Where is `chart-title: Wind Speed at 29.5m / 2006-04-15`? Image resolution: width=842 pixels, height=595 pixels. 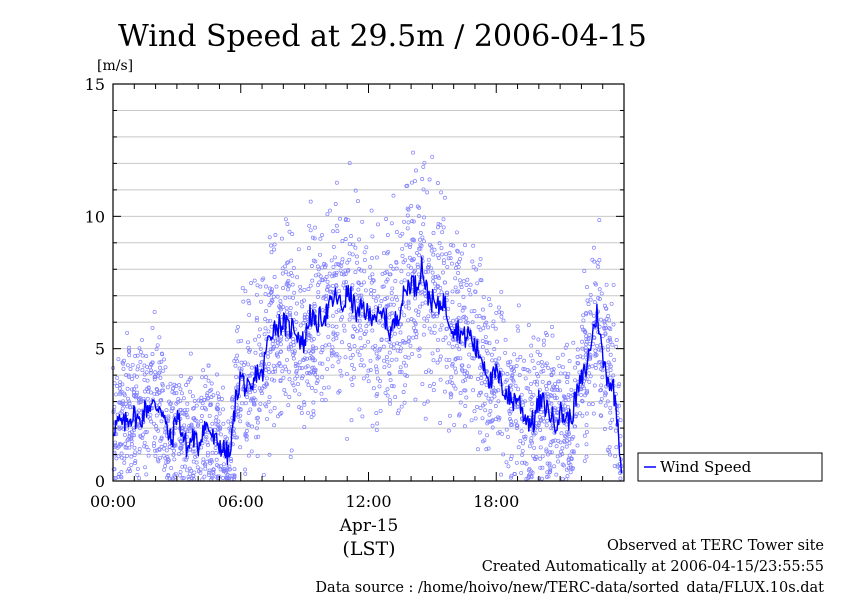
chart-title: Wind Speed at 29.5m / 2006-04-15 is located at coordinates (382, 36).